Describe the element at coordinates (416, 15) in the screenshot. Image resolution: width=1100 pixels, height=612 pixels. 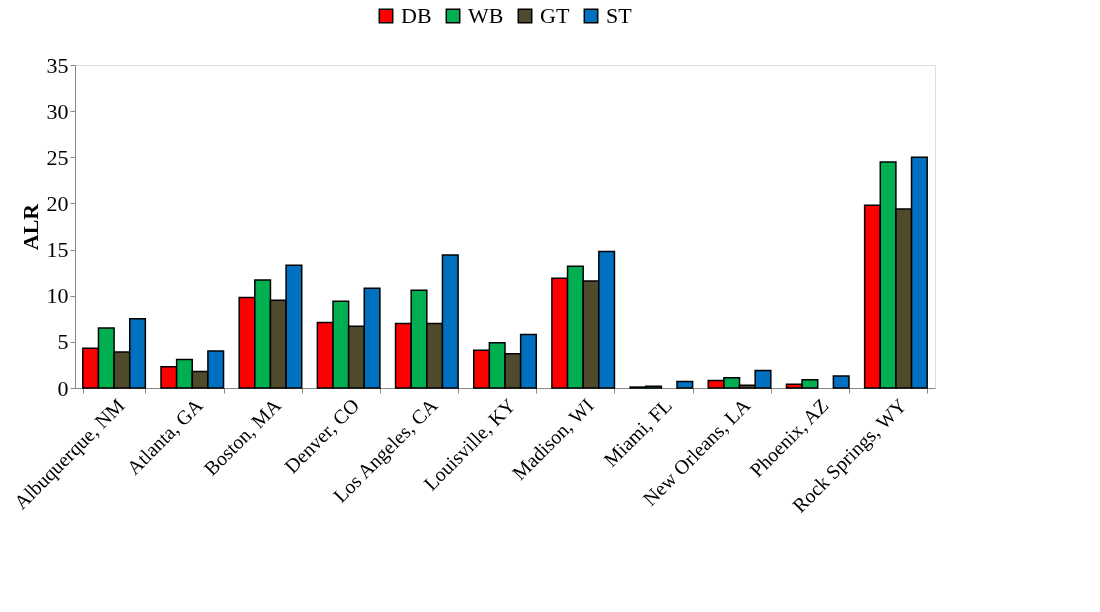
I see `legend-label: DB` at that location.